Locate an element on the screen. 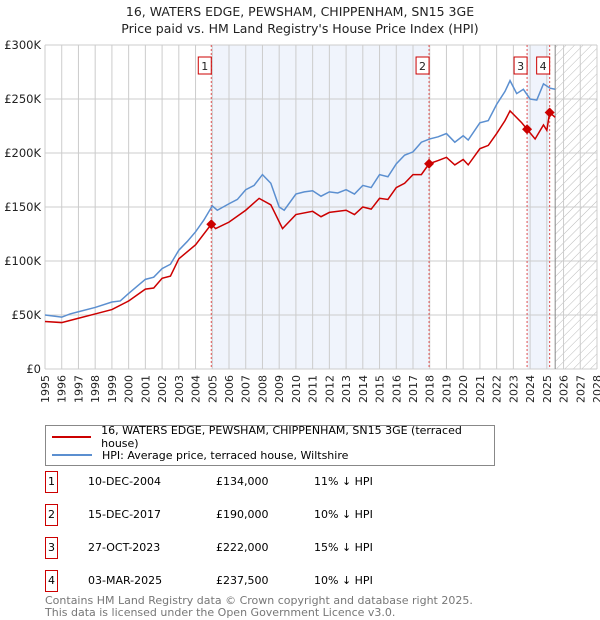 Image resolution: width=600 pixels, height=620 pixels. sale-row: 3 27-OCT-2023 £222,000 15% ↓ HPI is located at coordinates (245, 548).